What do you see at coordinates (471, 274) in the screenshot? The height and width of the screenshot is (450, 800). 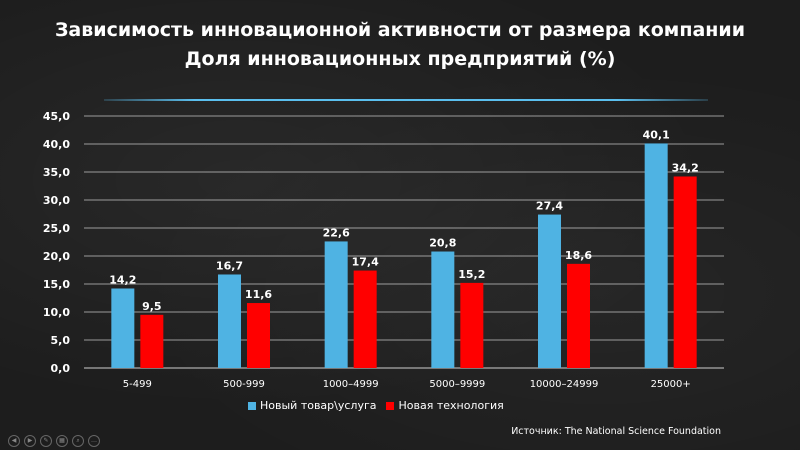 I see `data-label: 15,2` at bounding box center [471, 274].